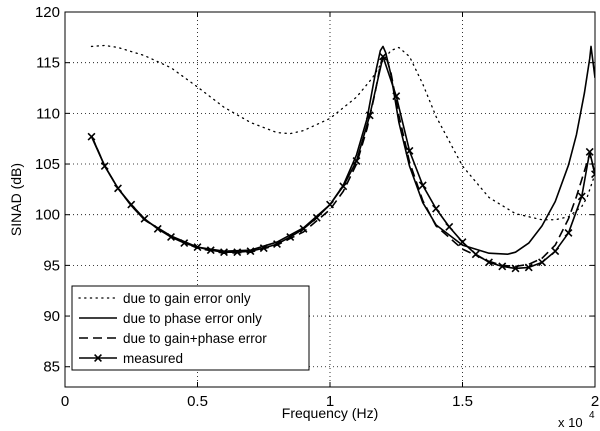 This screenshot has height=431, width=600. Describe the element at coordinates (48, 113) in the screenshot. I see `y-tick-label: 110` at that location.